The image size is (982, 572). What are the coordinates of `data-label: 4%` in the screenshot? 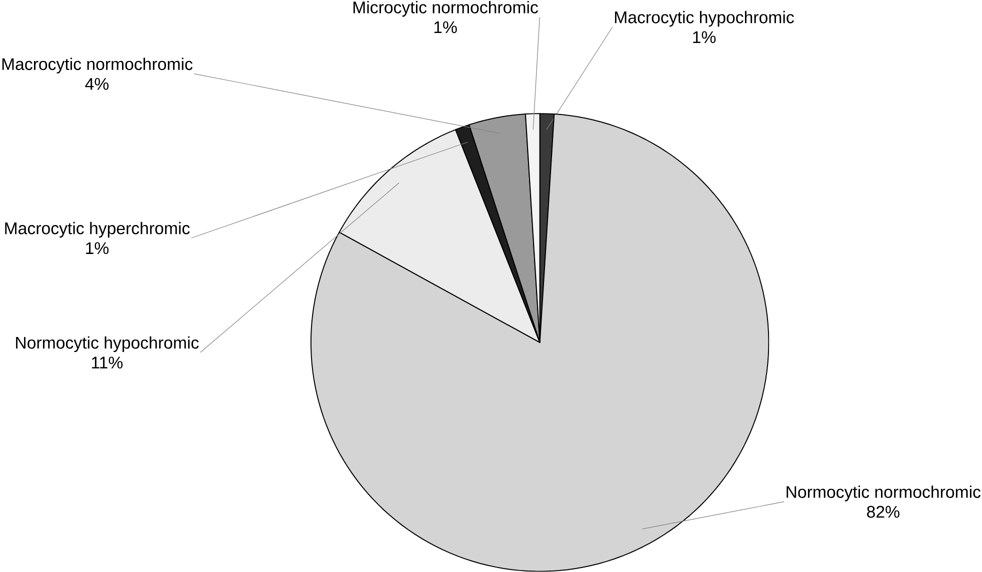 It's located at (97, 84).